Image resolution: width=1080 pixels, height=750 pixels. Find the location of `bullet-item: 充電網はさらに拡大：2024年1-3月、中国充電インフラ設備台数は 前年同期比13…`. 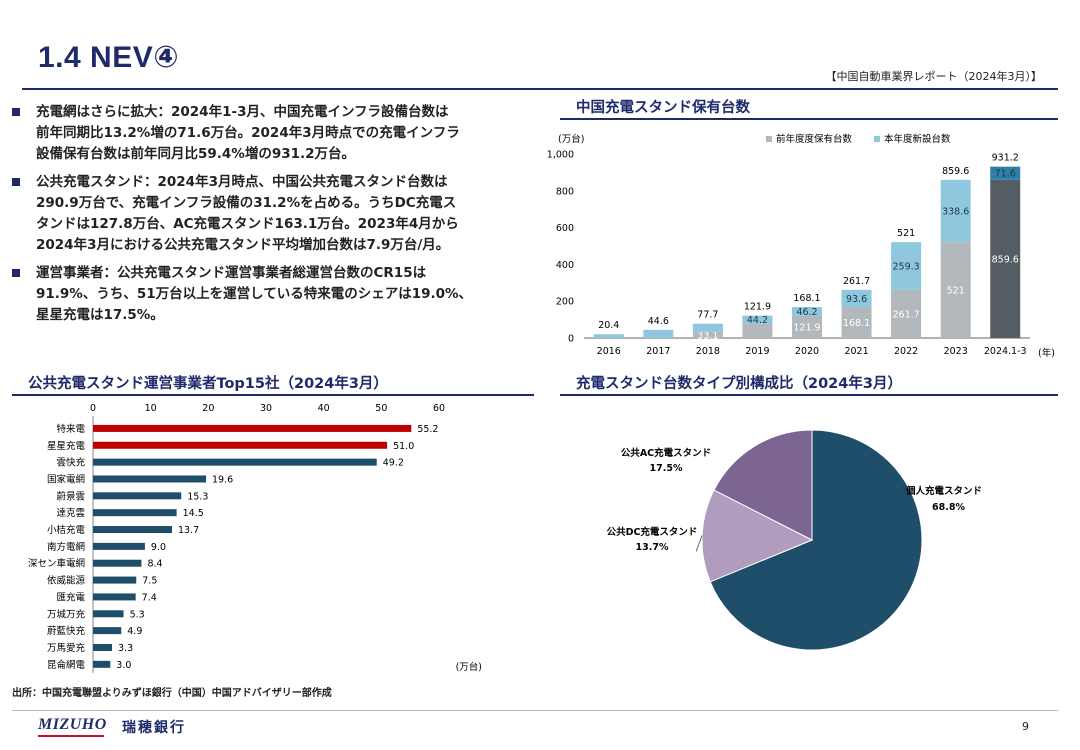

bullet-item: 充電網はさらに拡大：2024年1-3月、中国充電インフラ設備台数は 前年同期比13… is located at coordinates (272, 133).